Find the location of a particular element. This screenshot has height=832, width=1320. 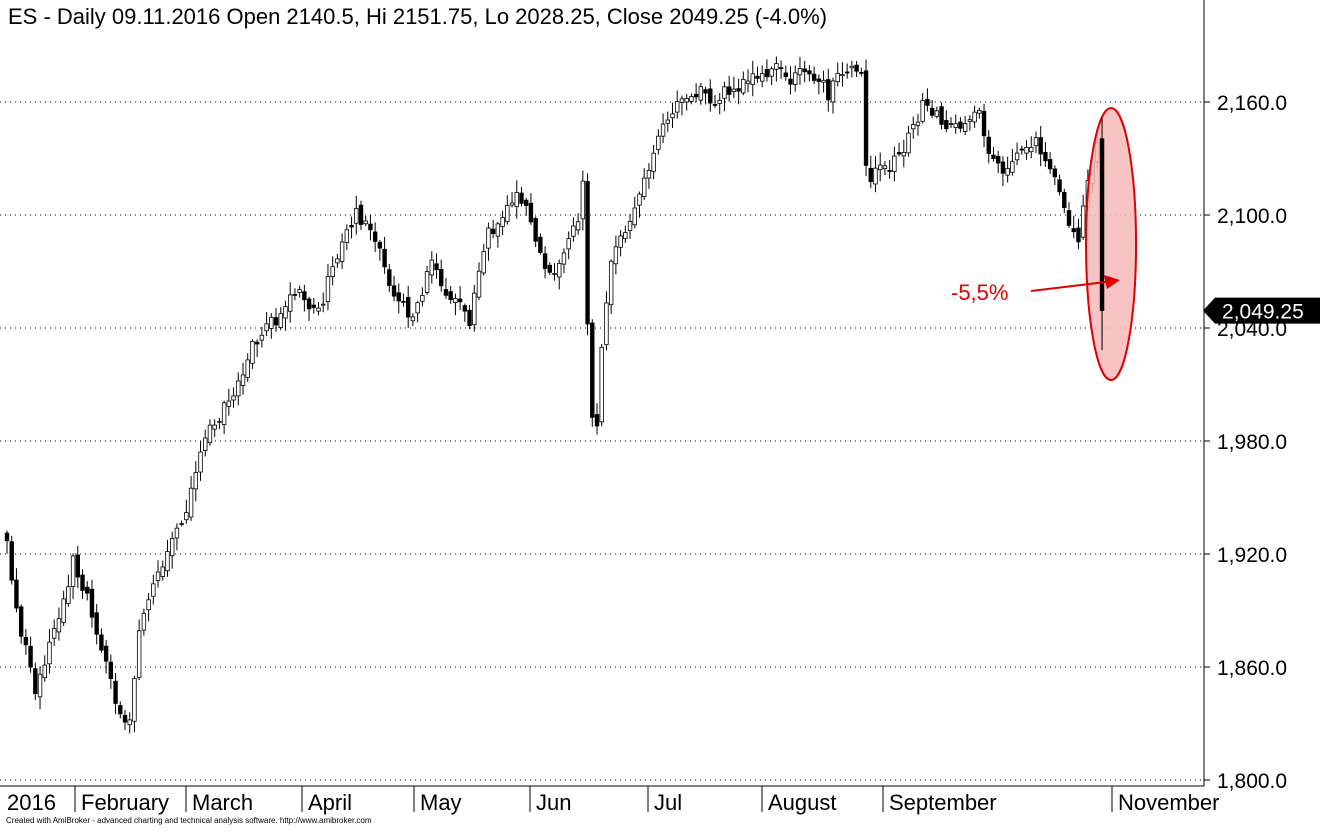

y-tick-label: 2,100.0 is located at coordinates (1252, 216).